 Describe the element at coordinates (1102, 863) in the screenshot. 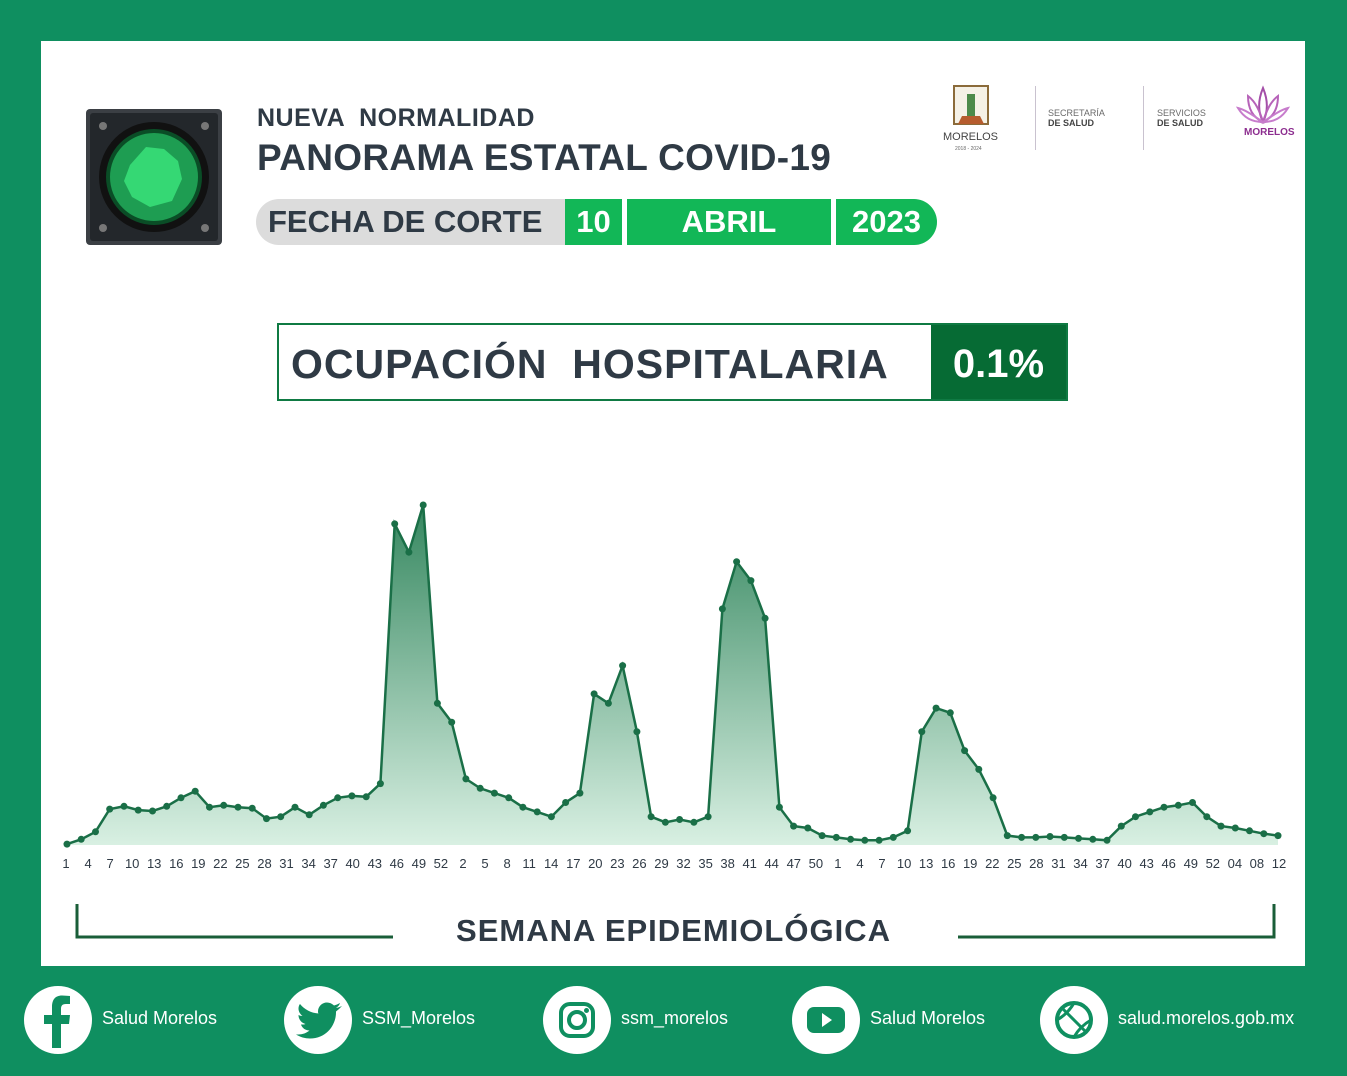

I see `x-tick-label: 37` at that location.